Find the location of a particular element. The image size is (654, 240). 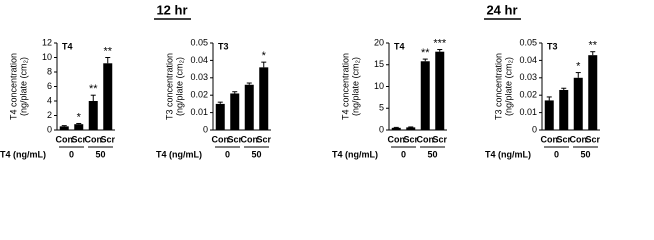

significance-label: *** is located at coordinates (440, 43).